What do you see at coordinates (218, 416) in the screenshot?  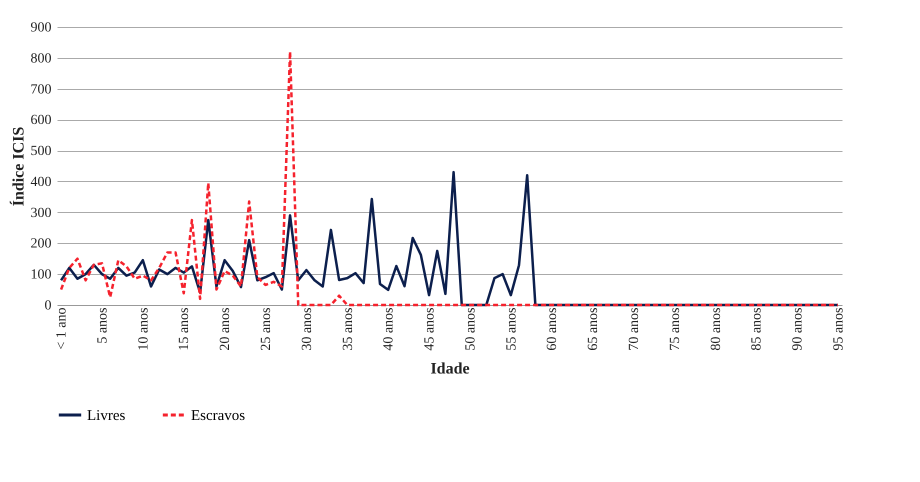 I see `legend-label: Escravos` at bounding box center [218, 416].